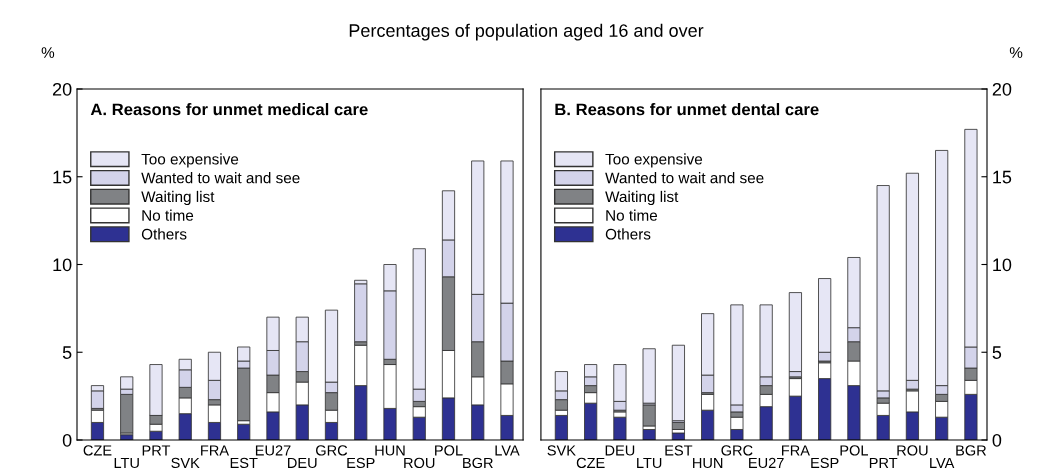  Describe the element at coordinates (48, 52) in the screenshot. I see `y-axis-title: %` at that location.